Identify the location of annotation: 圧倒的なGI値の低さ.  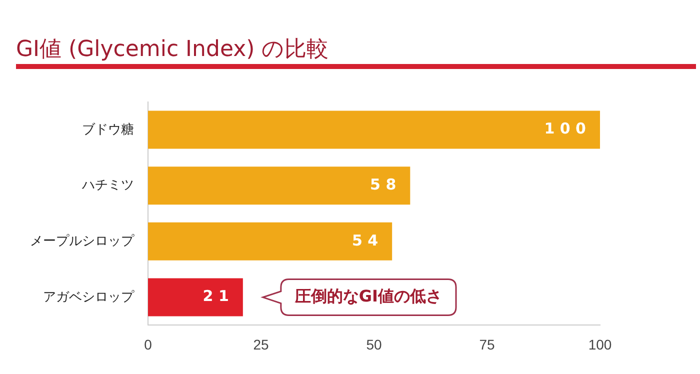
(368, 296).